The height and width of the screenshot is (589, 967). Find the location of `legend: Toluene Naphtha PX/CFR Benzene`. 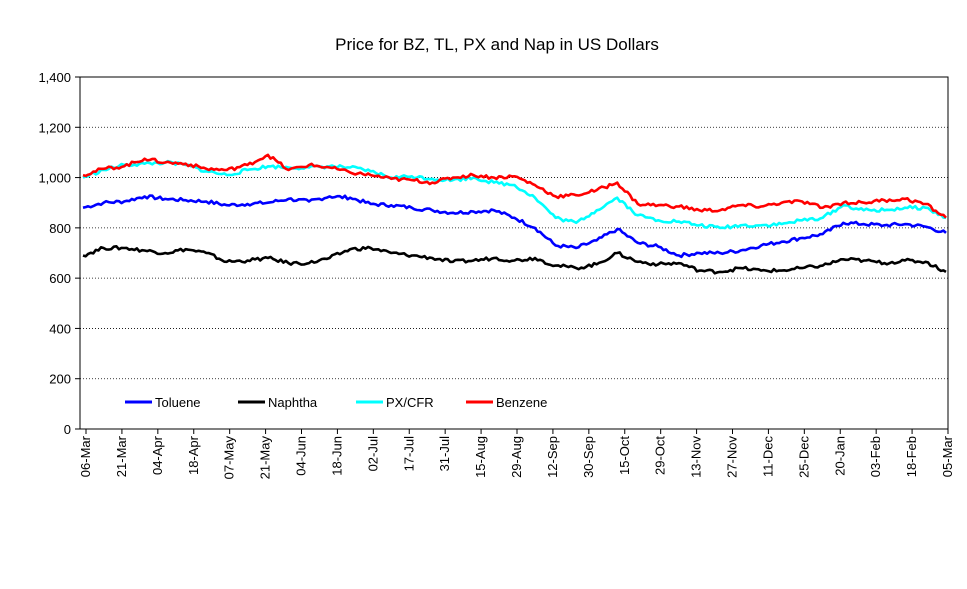

legend: Toluene Naphtha PX/CFR Benzene is located at coordinates (336, 402).